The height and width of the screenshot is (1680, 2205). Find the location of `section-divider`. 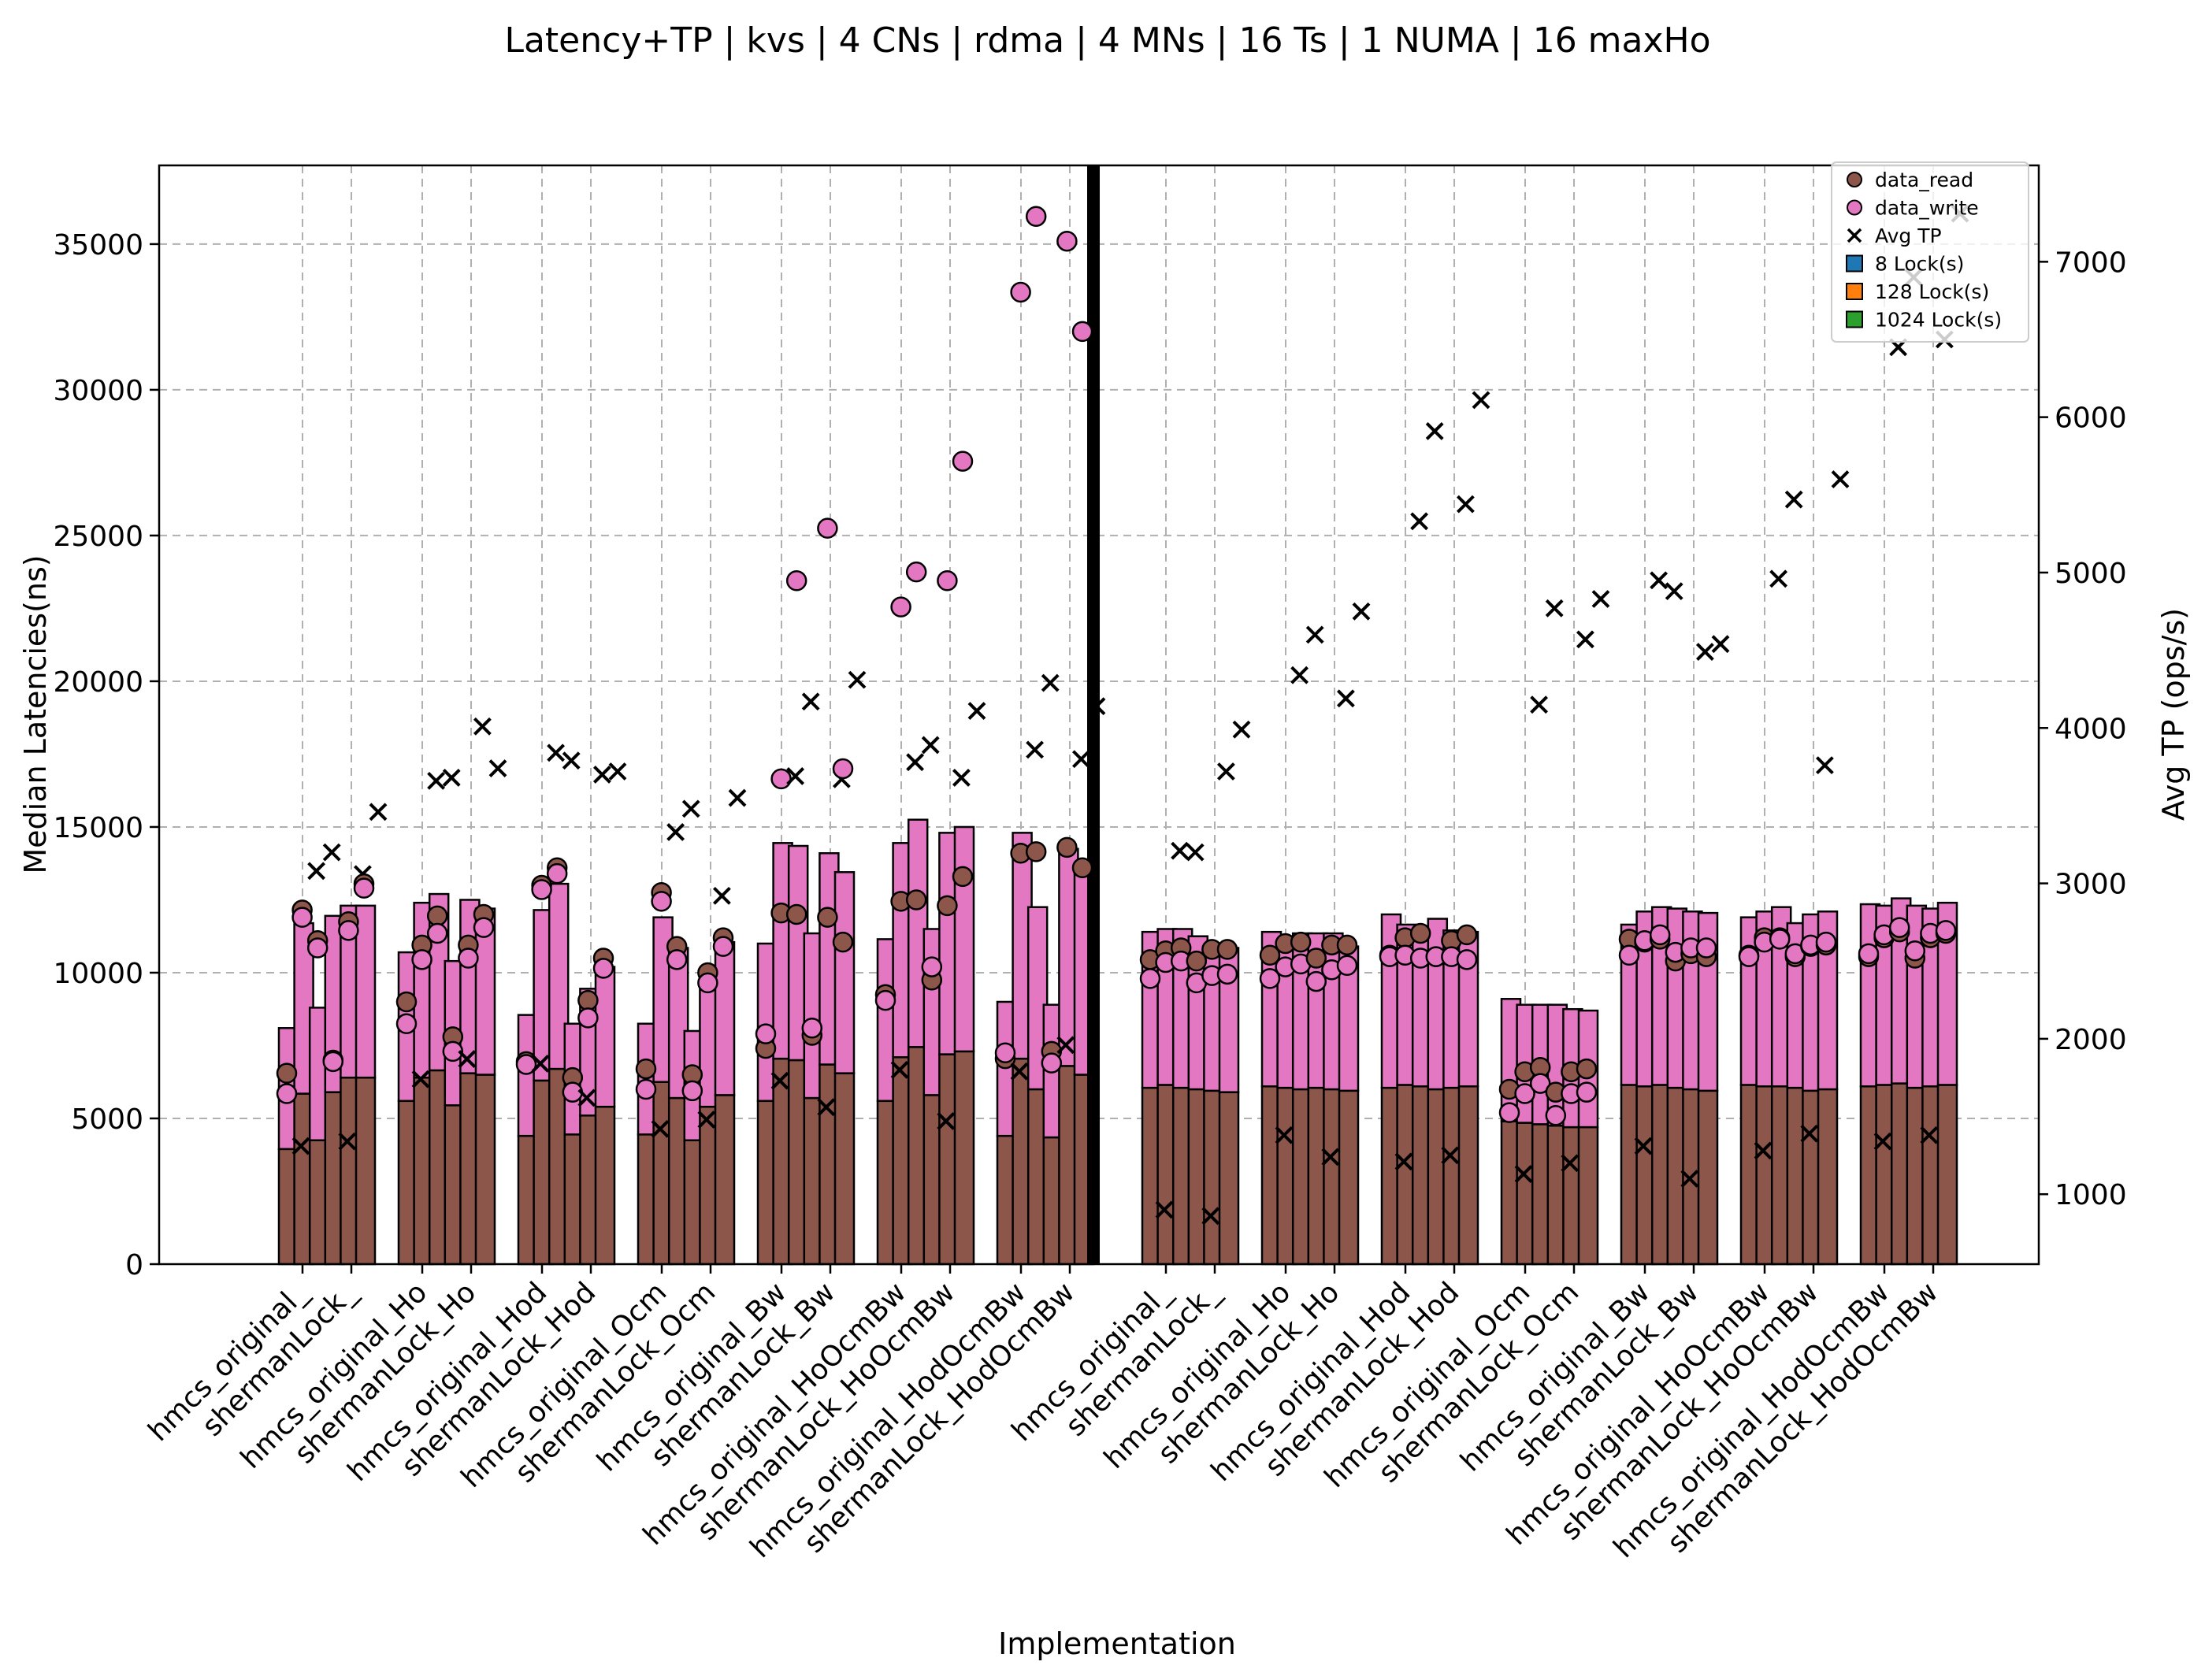

section-divider is located at coordinates (1093, 714).